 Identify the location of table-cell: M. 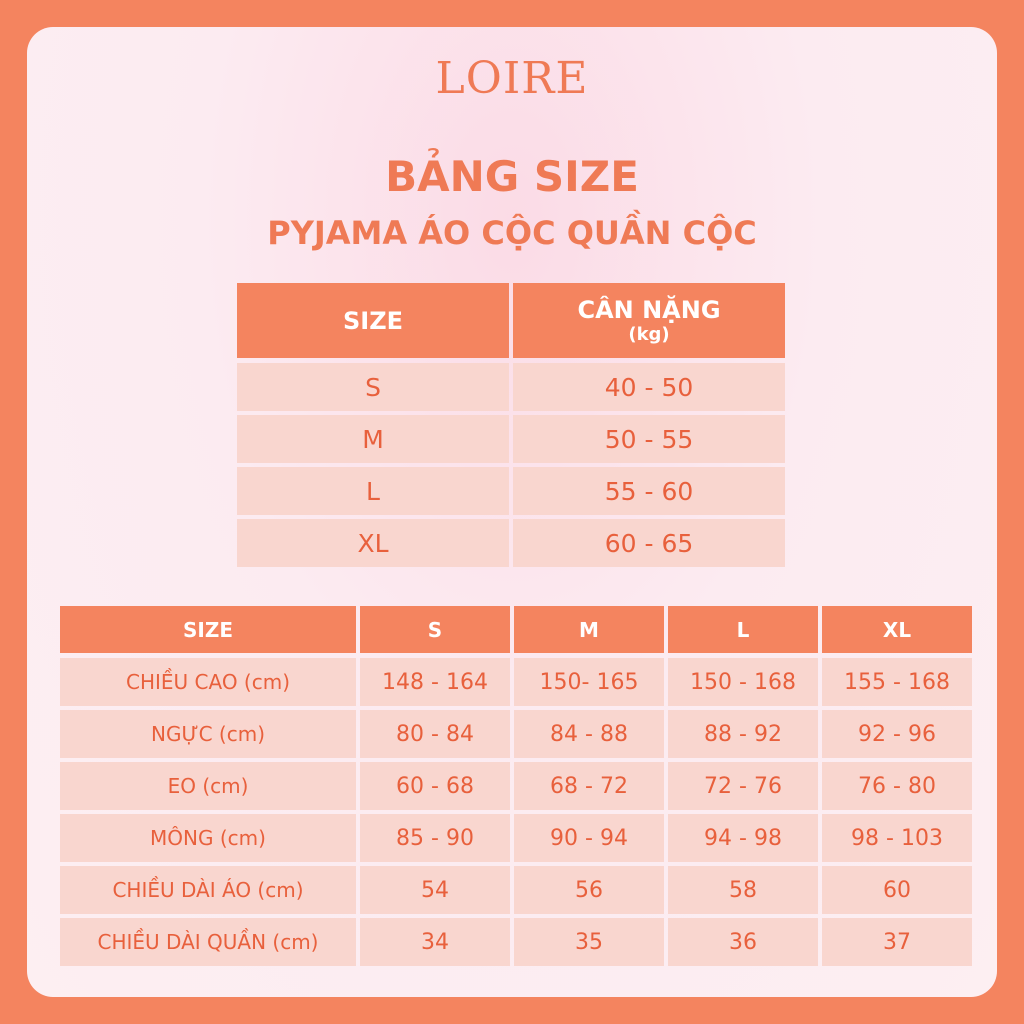
(373, 439).